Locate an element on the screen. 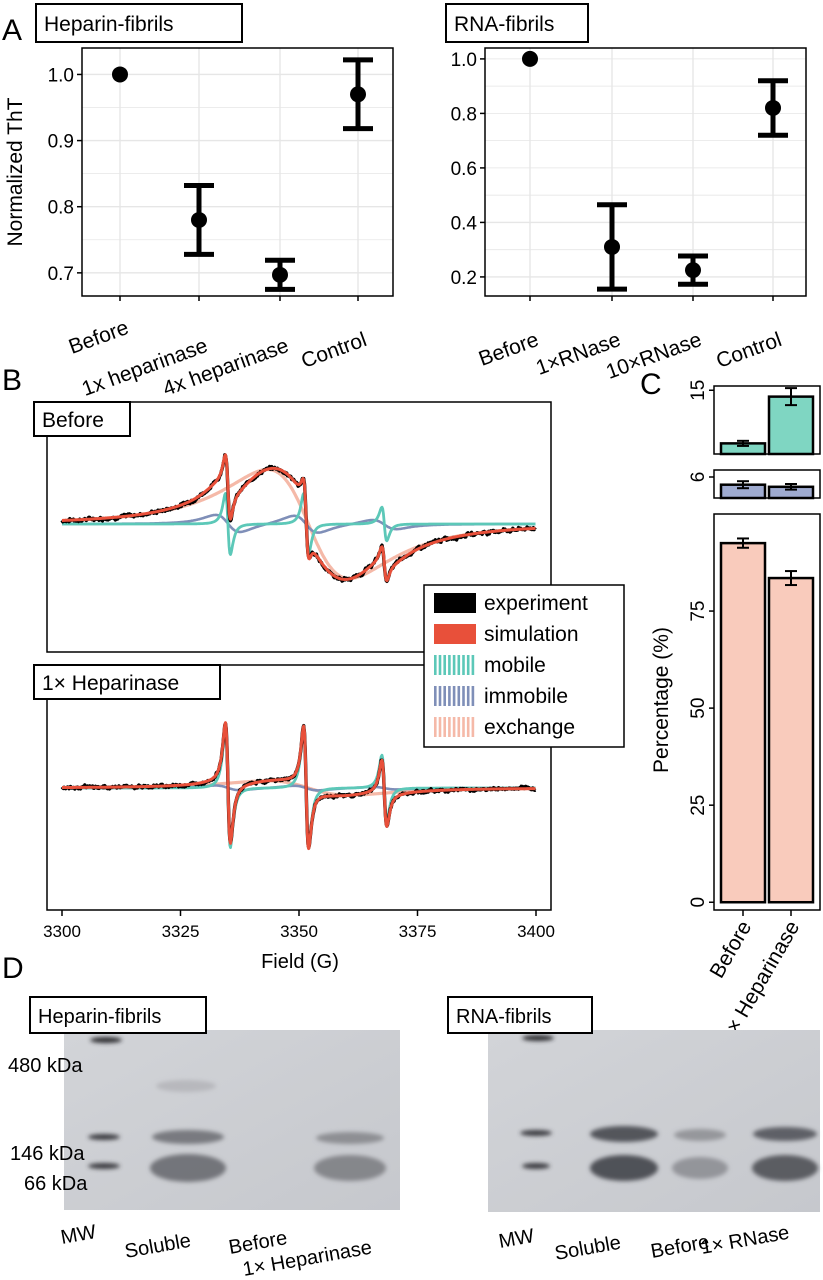 The height and width of the screenshot is (1280, 823). panel-label-d: D is located at coordinates (13, 968).